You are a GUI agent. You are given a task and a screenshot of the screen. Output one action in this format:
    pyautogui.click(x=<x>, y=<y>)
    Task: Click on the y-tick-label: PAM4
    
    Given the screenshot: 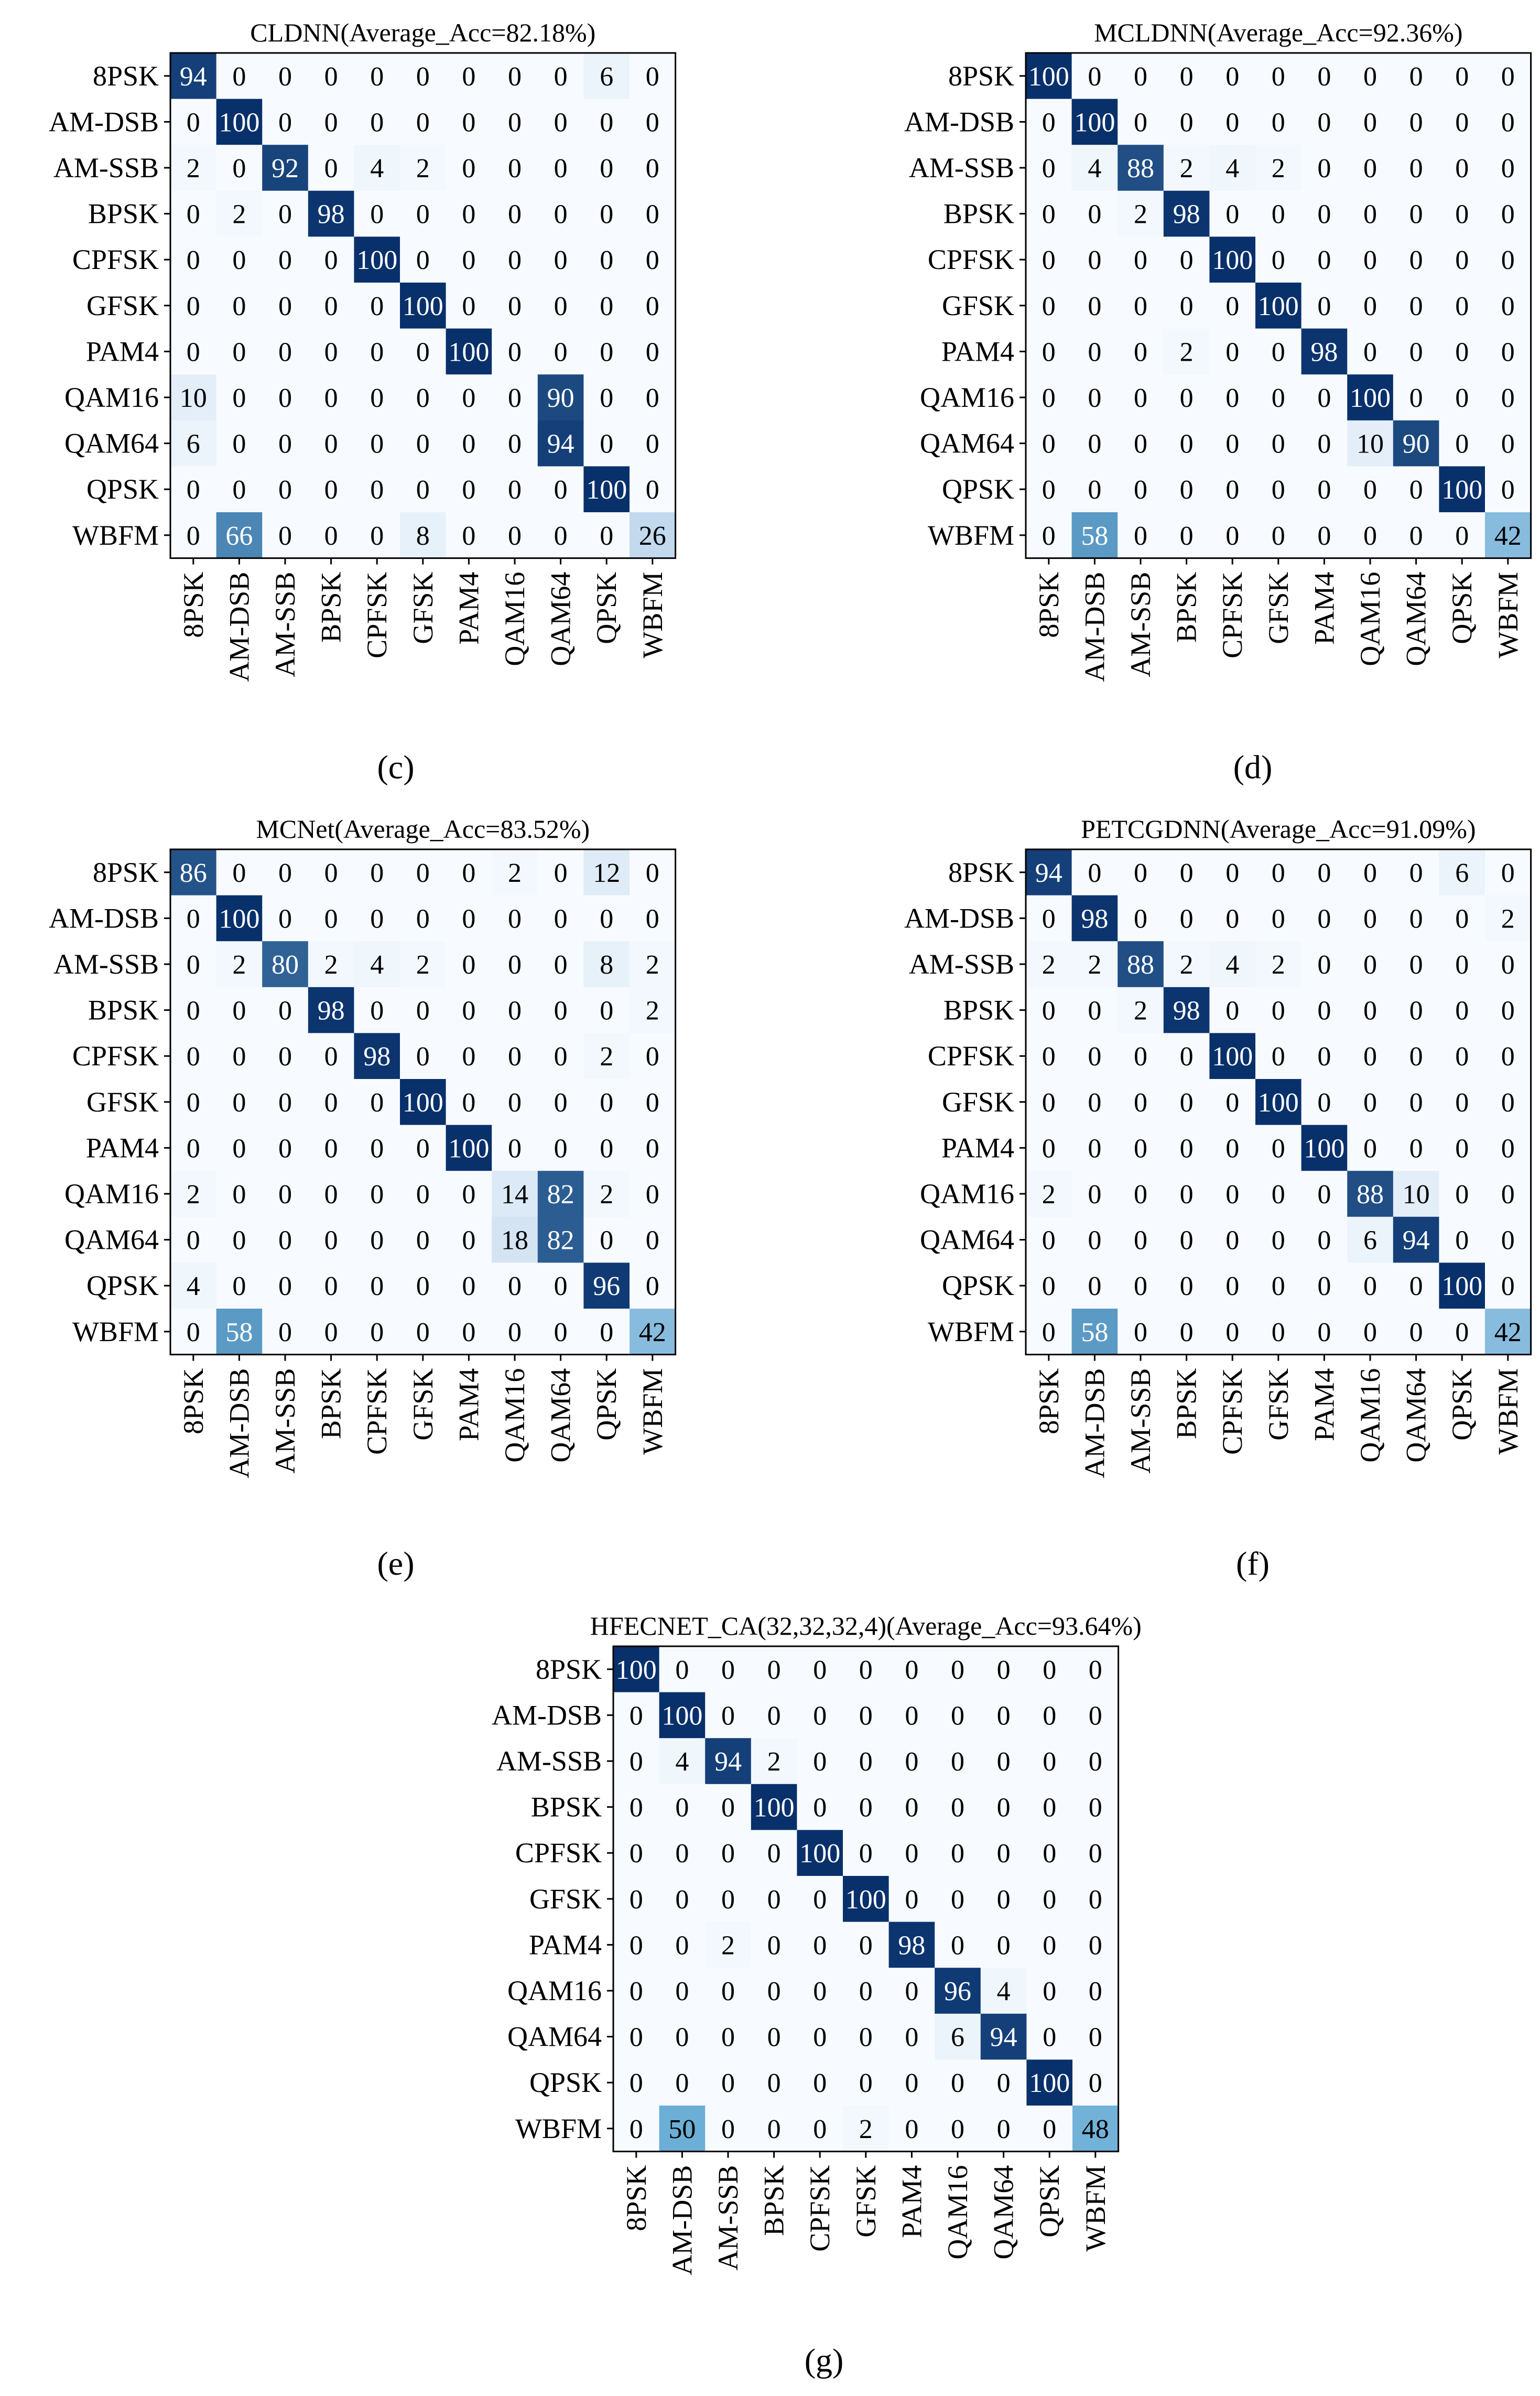 What is the action you would take?
    pyautogui.click(x=978, y=351)
    